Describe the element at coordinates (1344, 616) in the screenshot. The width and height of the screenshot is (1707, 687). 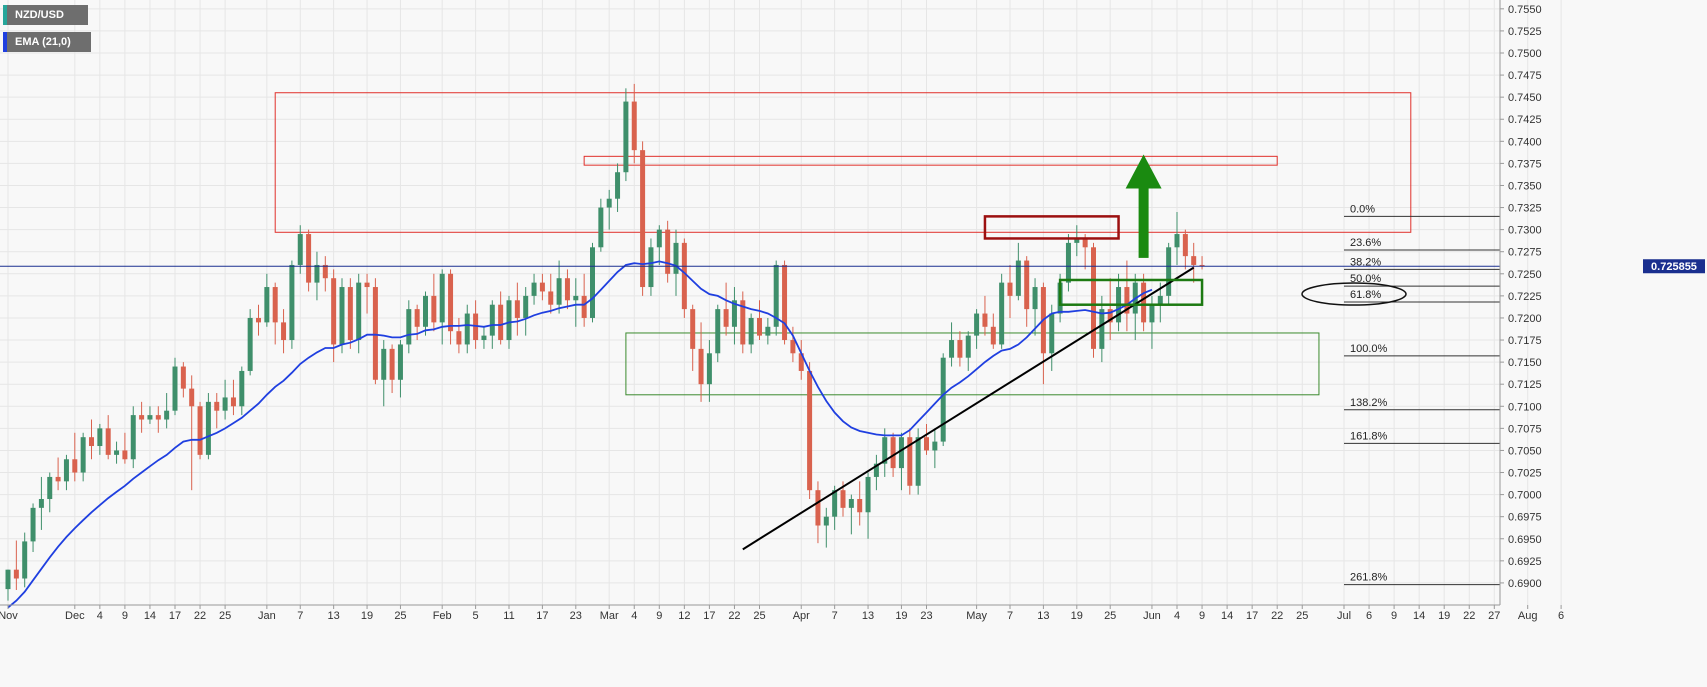
I see `x-tick-label: Jul` at that location.